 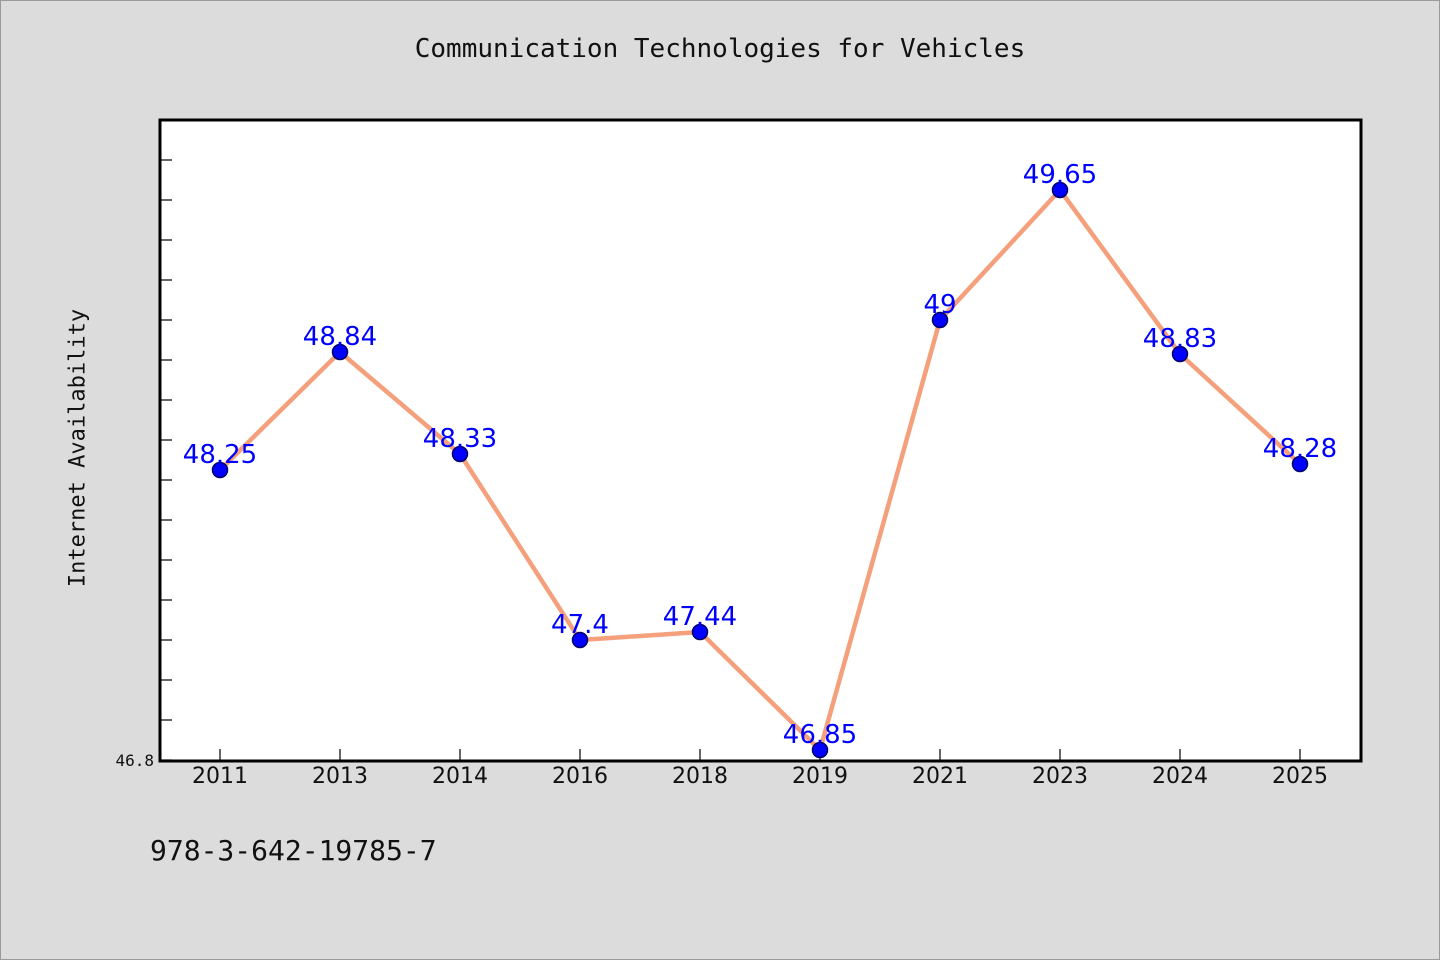 I want to click on isbn-text: 978-3-642-19785-7, so click(x=293, y=850).